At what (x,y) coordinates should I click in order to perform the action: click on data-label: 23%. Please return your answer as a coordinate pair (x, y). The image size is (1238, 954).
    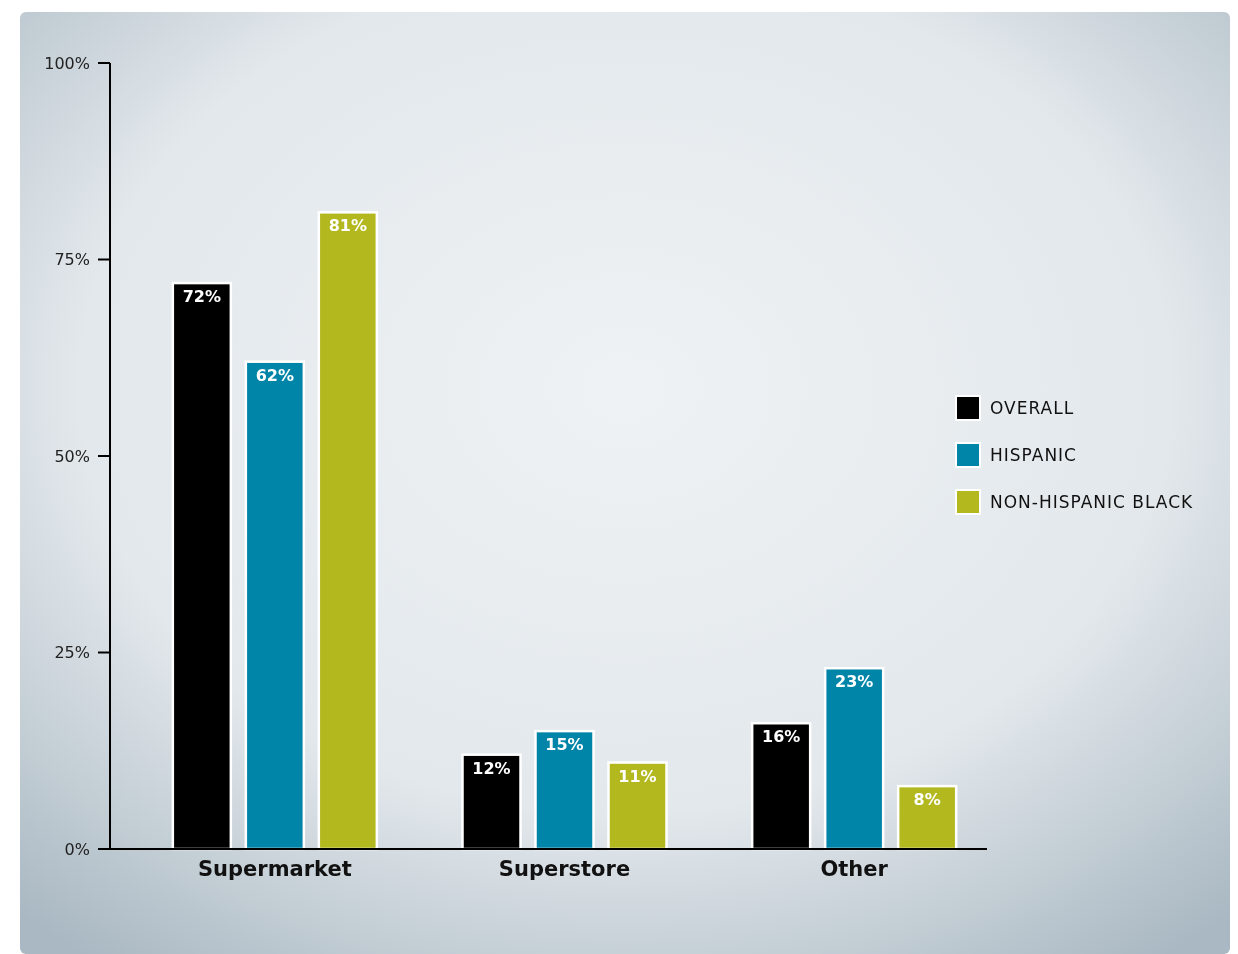
    Looking at the image, I should click on (854, 682).